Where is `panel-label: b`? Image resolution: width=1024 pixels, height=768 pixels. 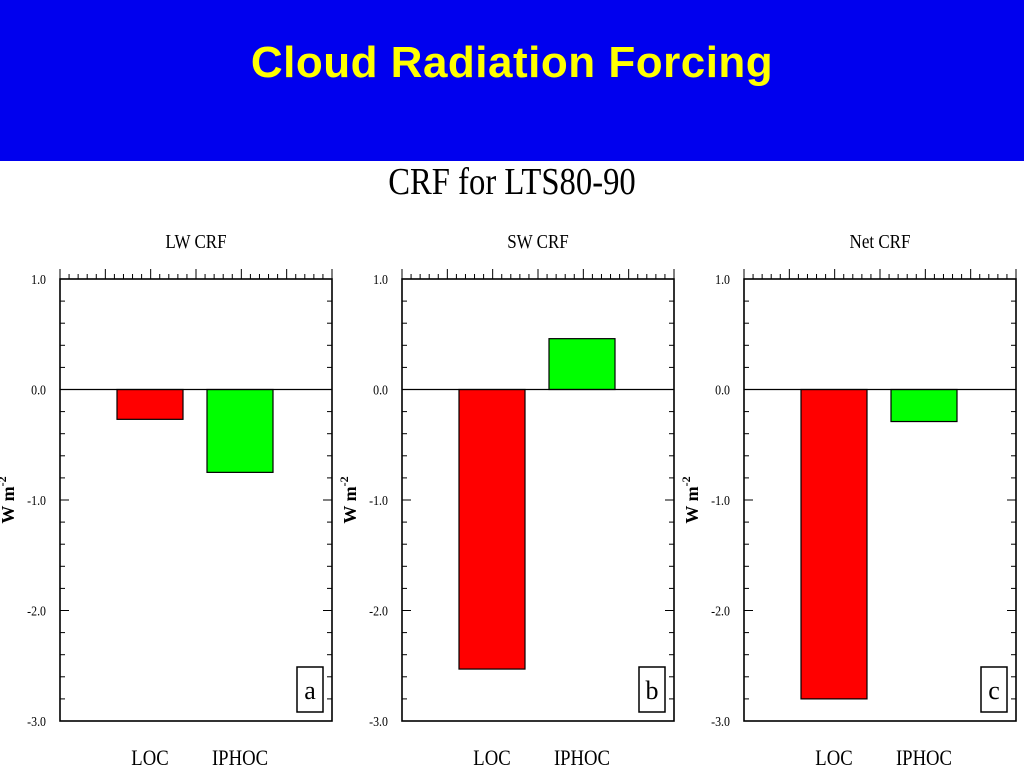
panel-label: b is located at coordinates (652, 690).